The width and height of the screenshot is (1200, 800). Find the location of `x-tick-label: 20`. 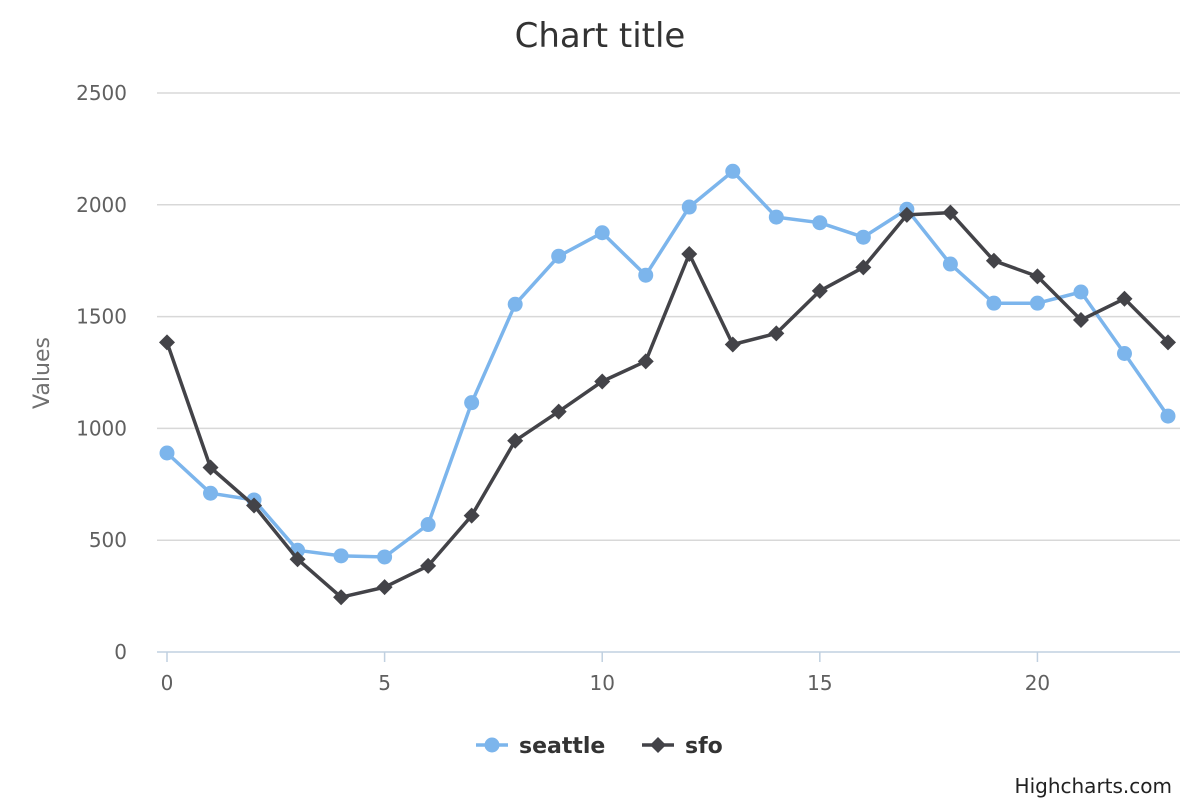

x-tick-label: 20 is located at coordinates (1037, 683).